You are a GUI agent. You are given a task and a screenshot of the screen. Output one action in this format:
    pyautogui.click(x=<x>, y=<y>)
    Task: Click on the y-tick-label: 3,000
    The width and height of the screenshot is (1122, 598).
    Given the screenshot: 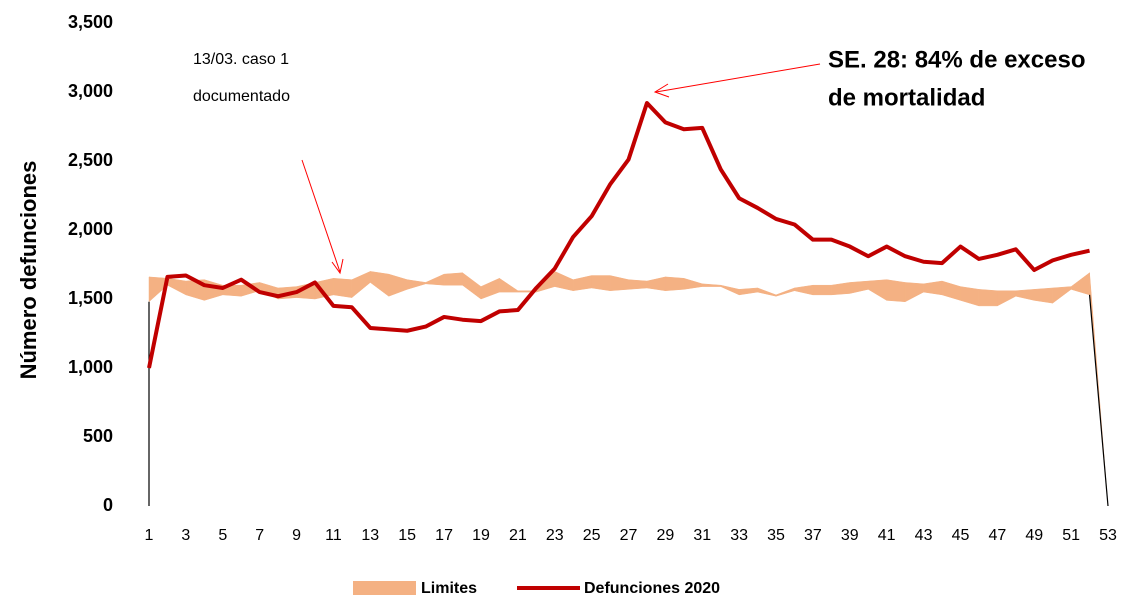 What is the action you would take?
    pyautogui.click(x=90, y=91)
    